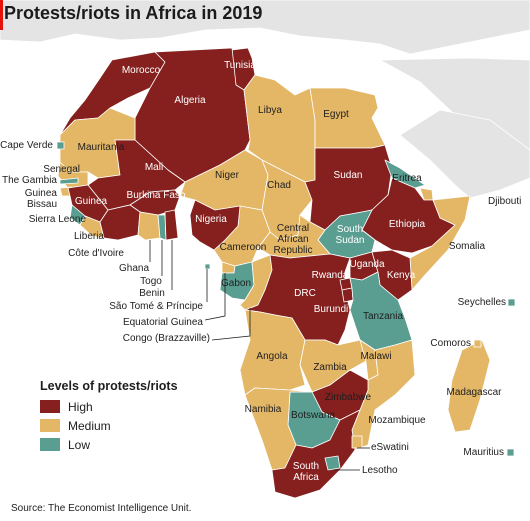  What do you see at coordinates (270, 110) in the screenshot?
I see `label-libya: Libya` at bounding box center [270, 110].